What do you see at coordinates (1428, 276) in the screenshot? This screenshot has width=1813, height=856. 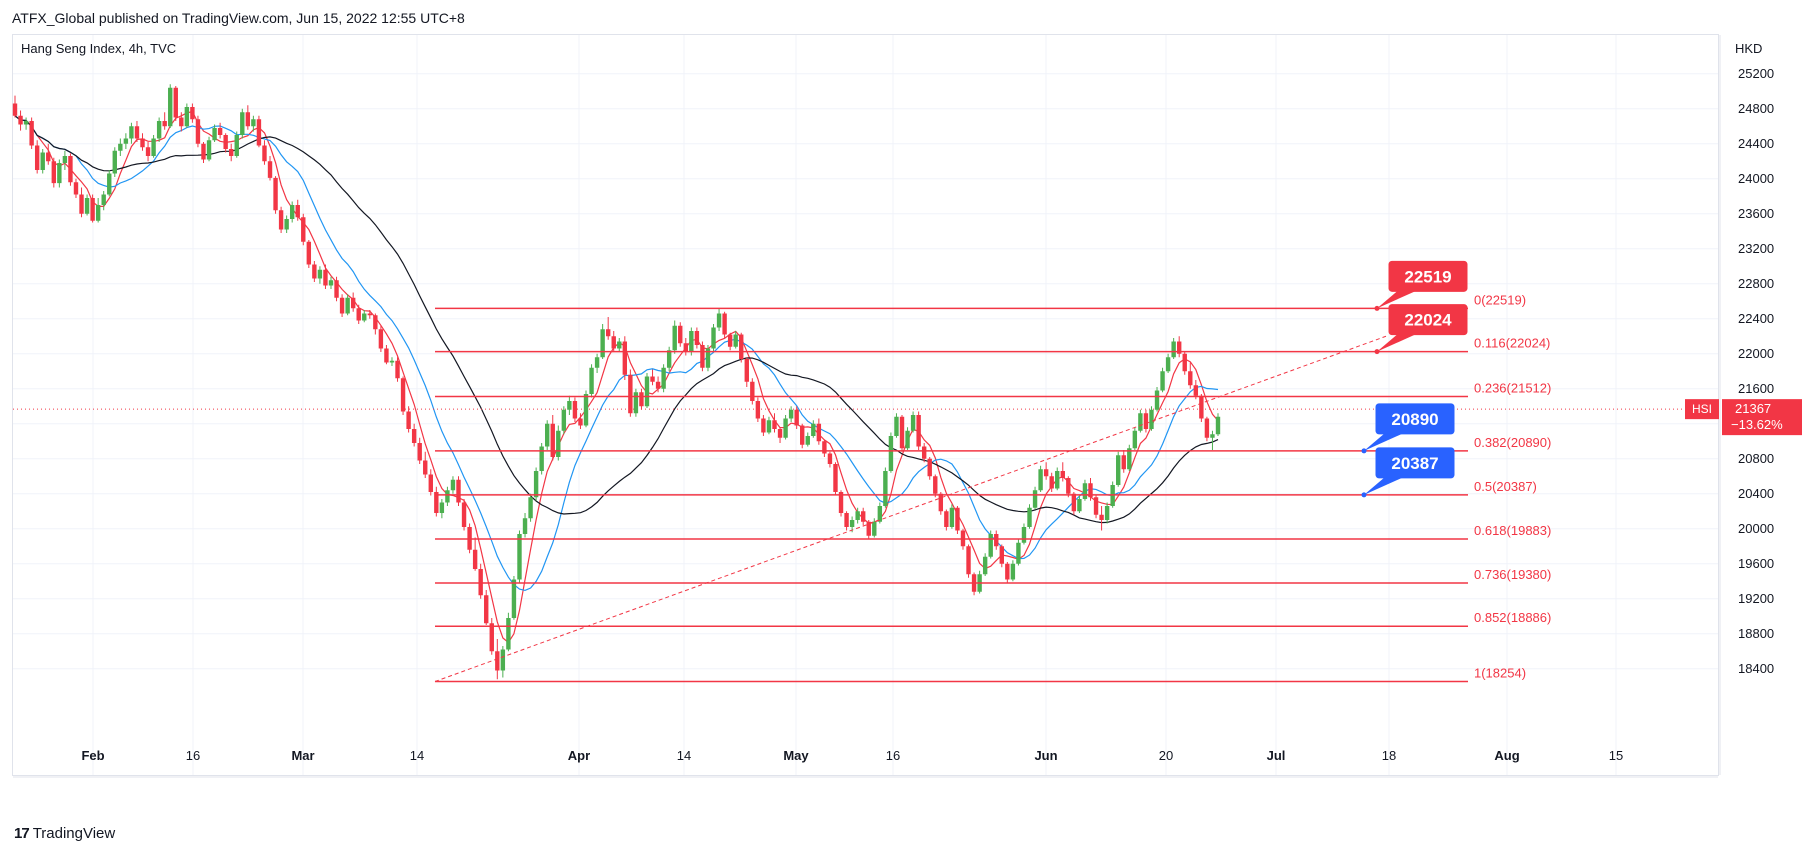 I see `callout-box` at bounding box center [1428, 276].